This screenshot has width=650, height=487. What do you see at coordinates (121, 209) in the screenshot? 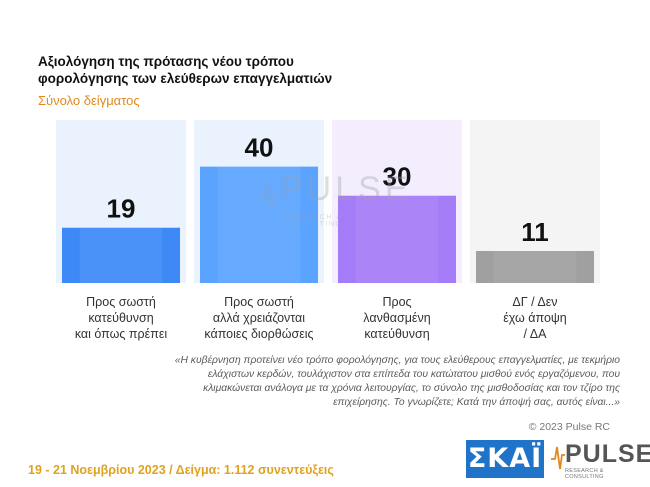
I see `bar-value-label-1: 19` at bounding box center [121, 209].